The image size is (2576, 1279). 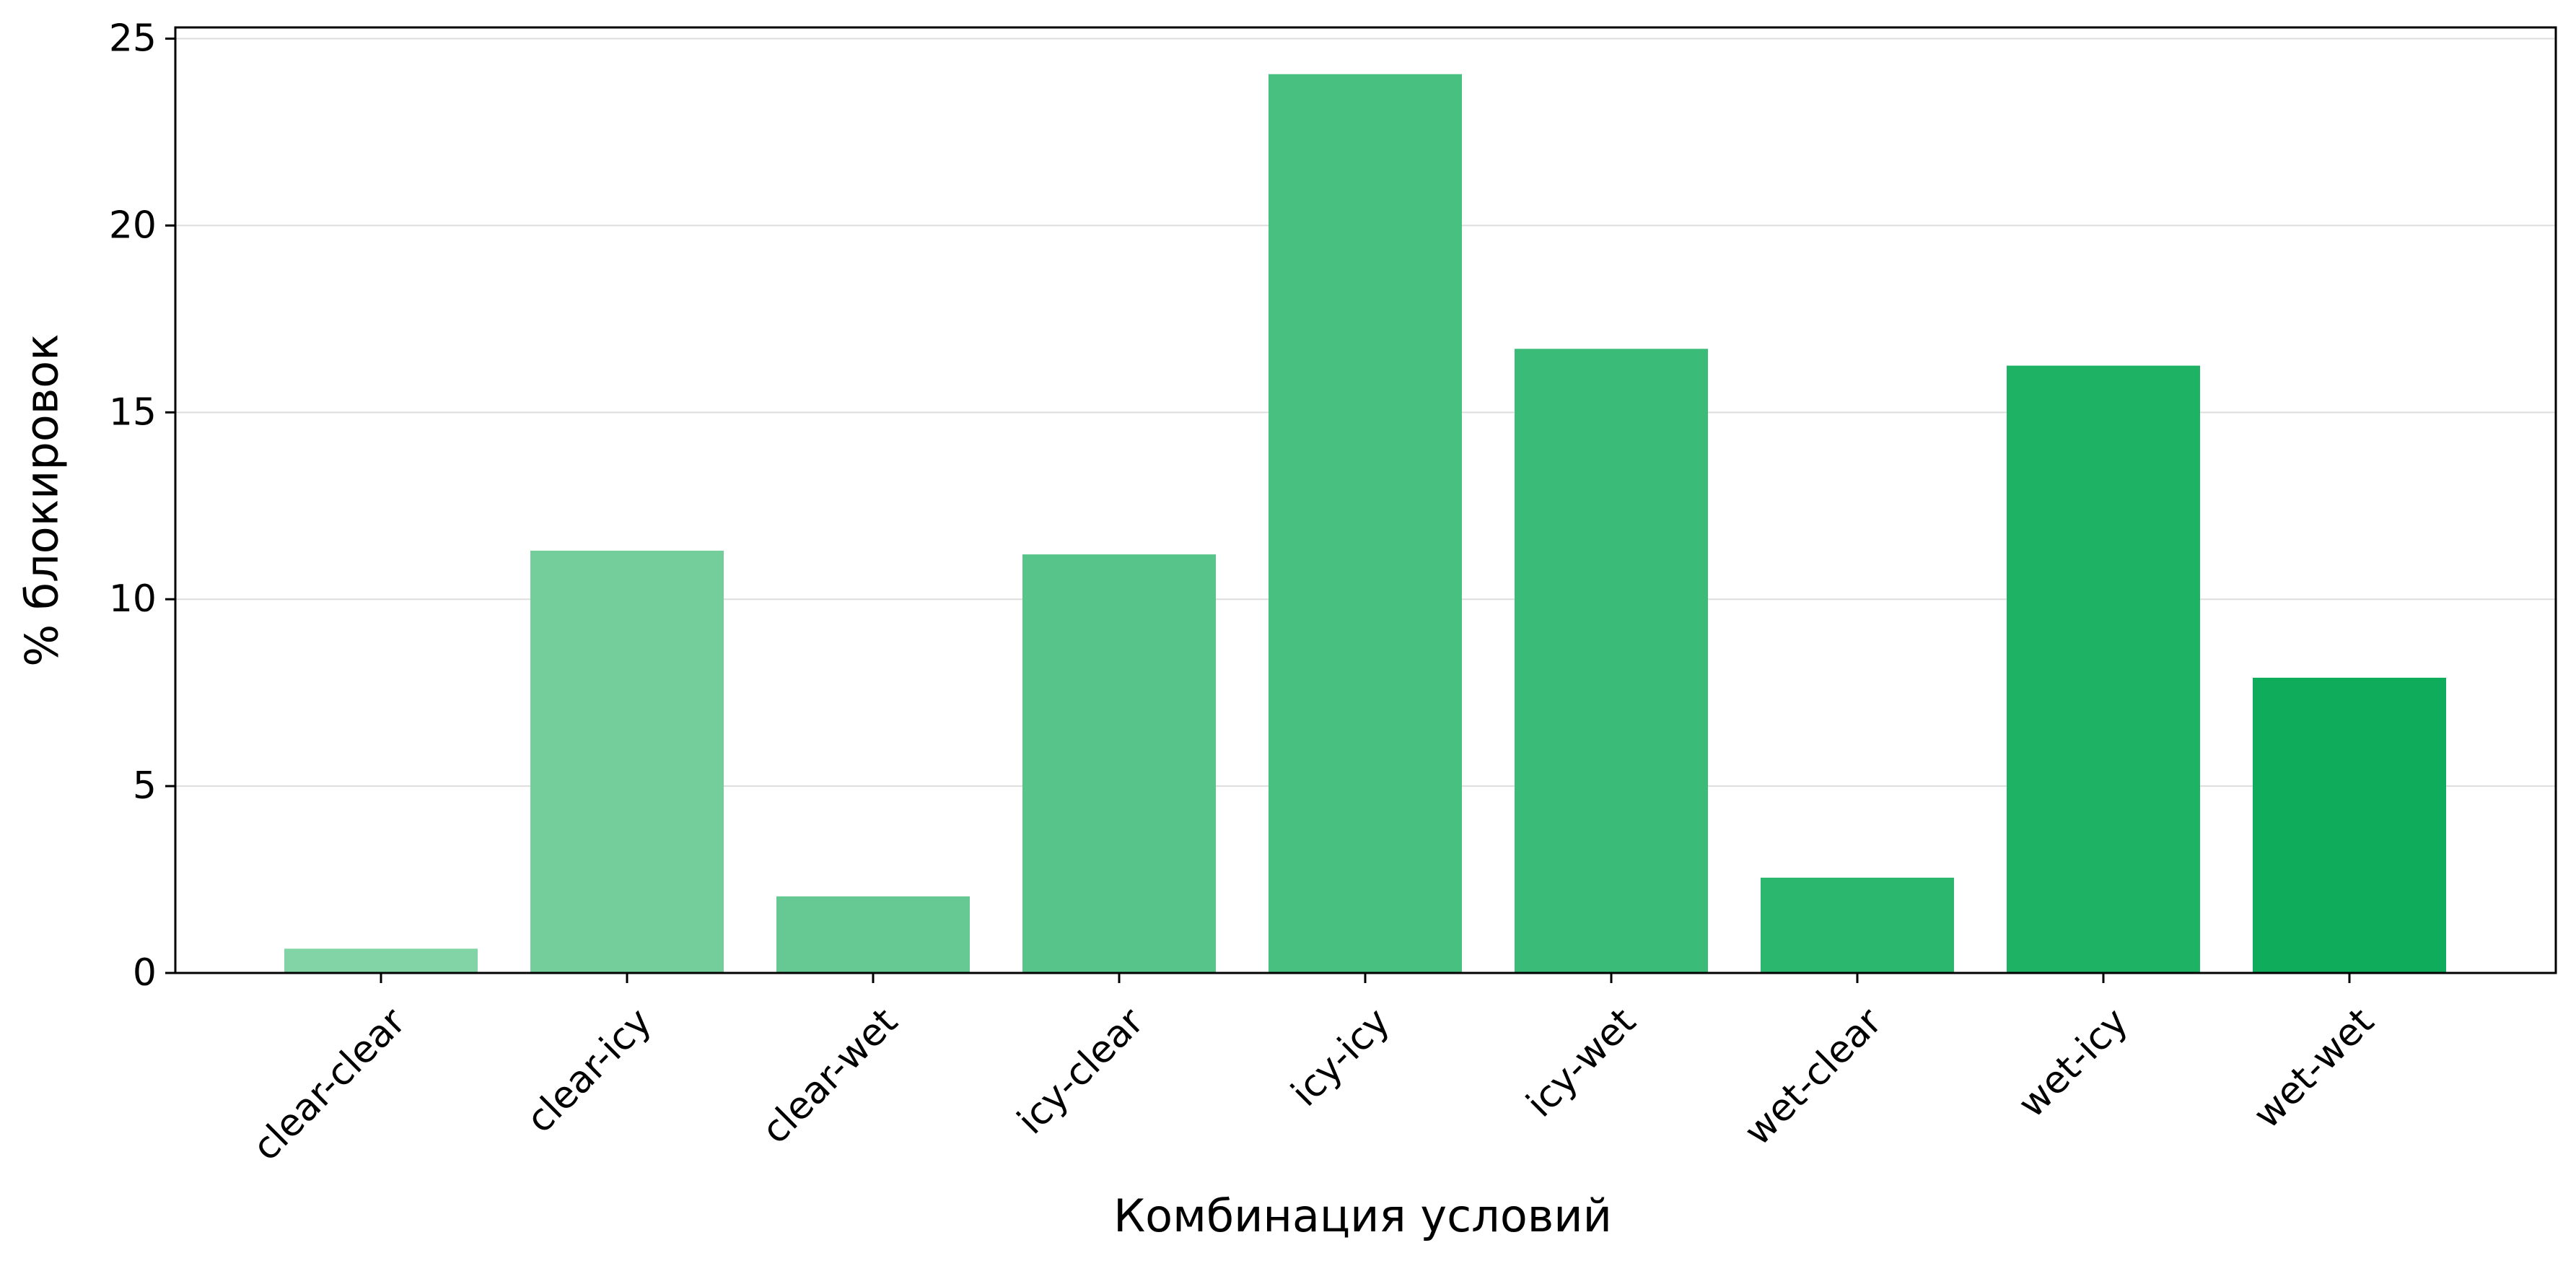 I want to click on x-tick-label-wet-icy: wet-icy, so click(x=2073, y=1063).